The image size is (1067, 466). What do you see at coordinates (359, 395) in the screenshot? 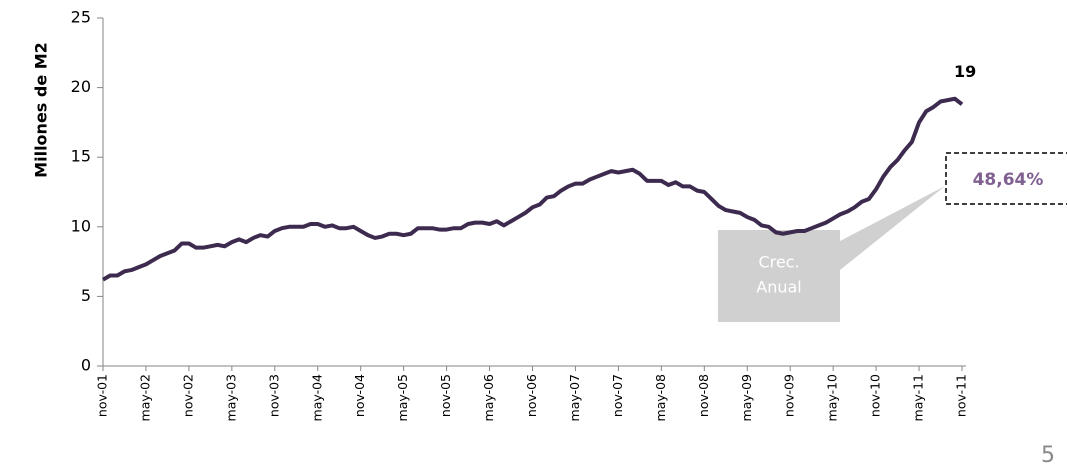
I see `x-tick-label: nov-04` at bounding box center [359, 395].